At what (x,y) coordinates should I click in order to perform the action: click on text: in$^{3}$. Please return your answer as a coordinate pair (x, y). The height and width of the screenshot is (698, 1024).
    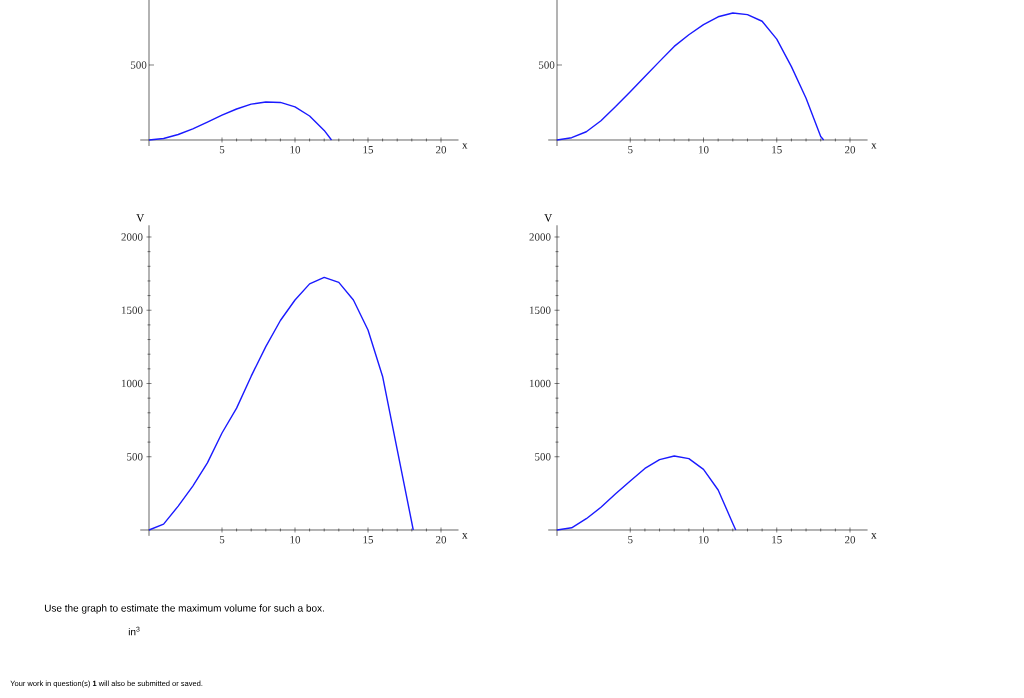
    Looking at the image, I should click on (134, 631).